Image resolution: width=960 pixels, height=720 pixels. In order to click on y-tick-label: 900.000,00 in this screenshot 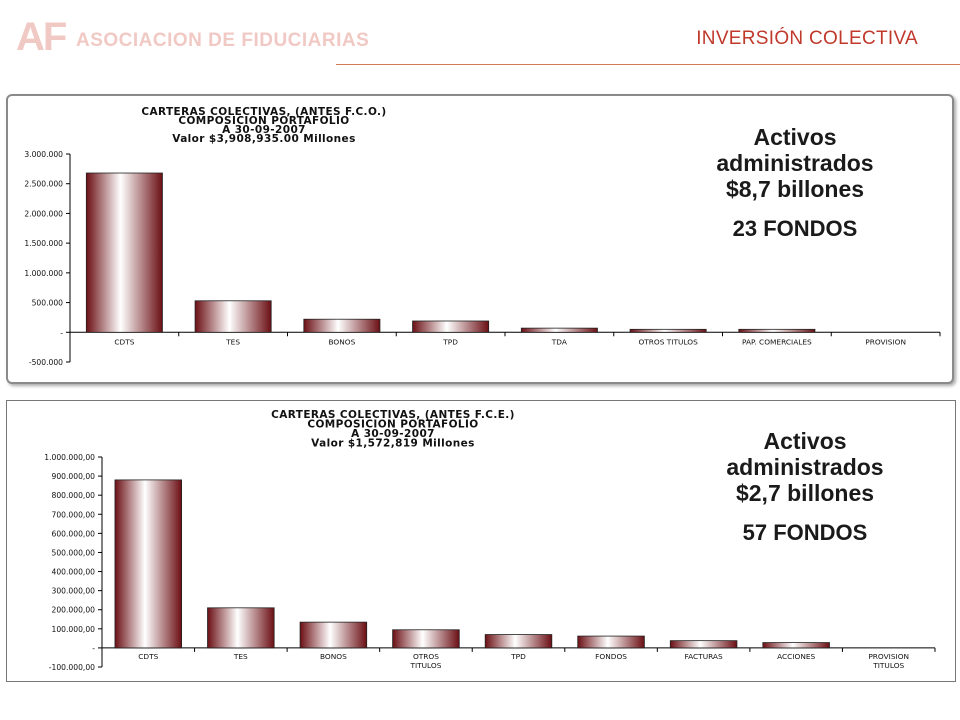, I will do `click(74, 476)`.